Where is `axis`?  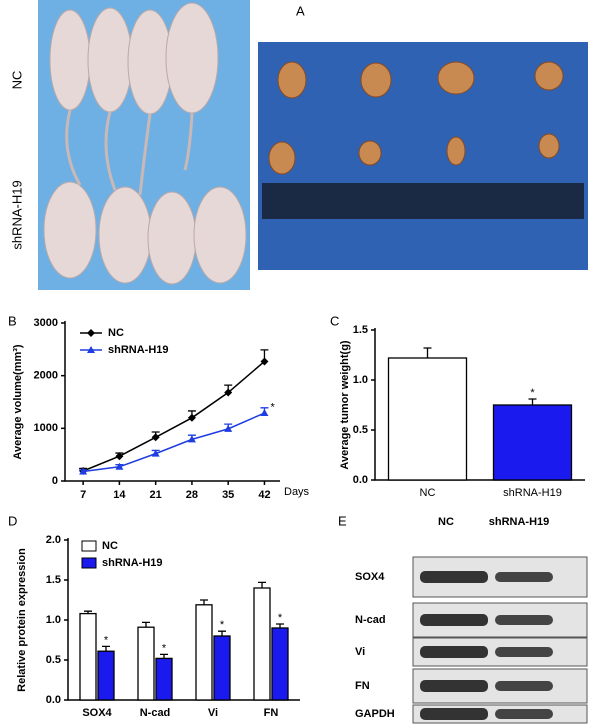
axis is located at coordinates (172, 401).